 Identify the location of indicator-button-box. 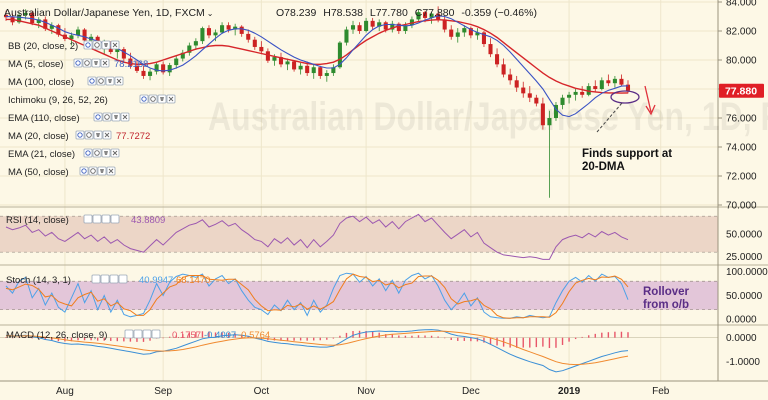
(88, 45).